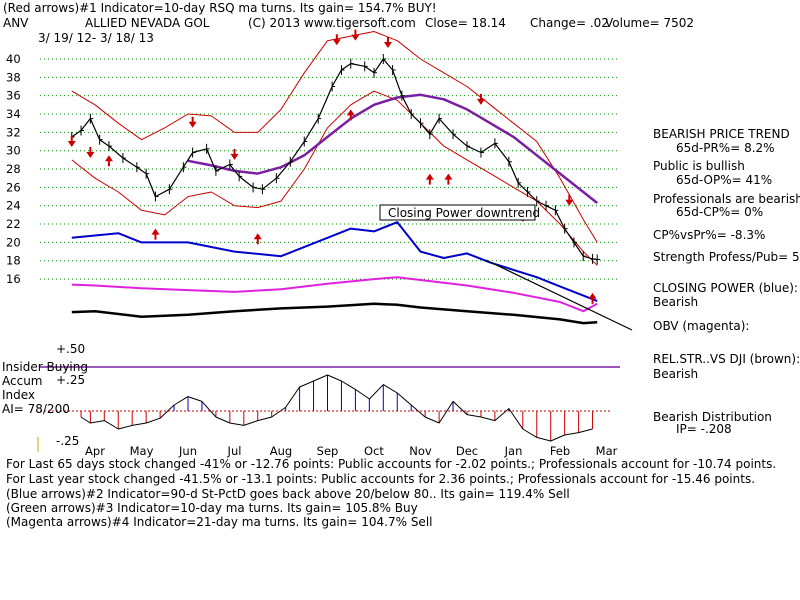 The height and width of the screenshot is (600, 800). What do you see at coordinates (726, 359) in the screenshot?
I see `relstr-label: REL.STR..VS DJI (brown):` at bounding box center [726, 359].